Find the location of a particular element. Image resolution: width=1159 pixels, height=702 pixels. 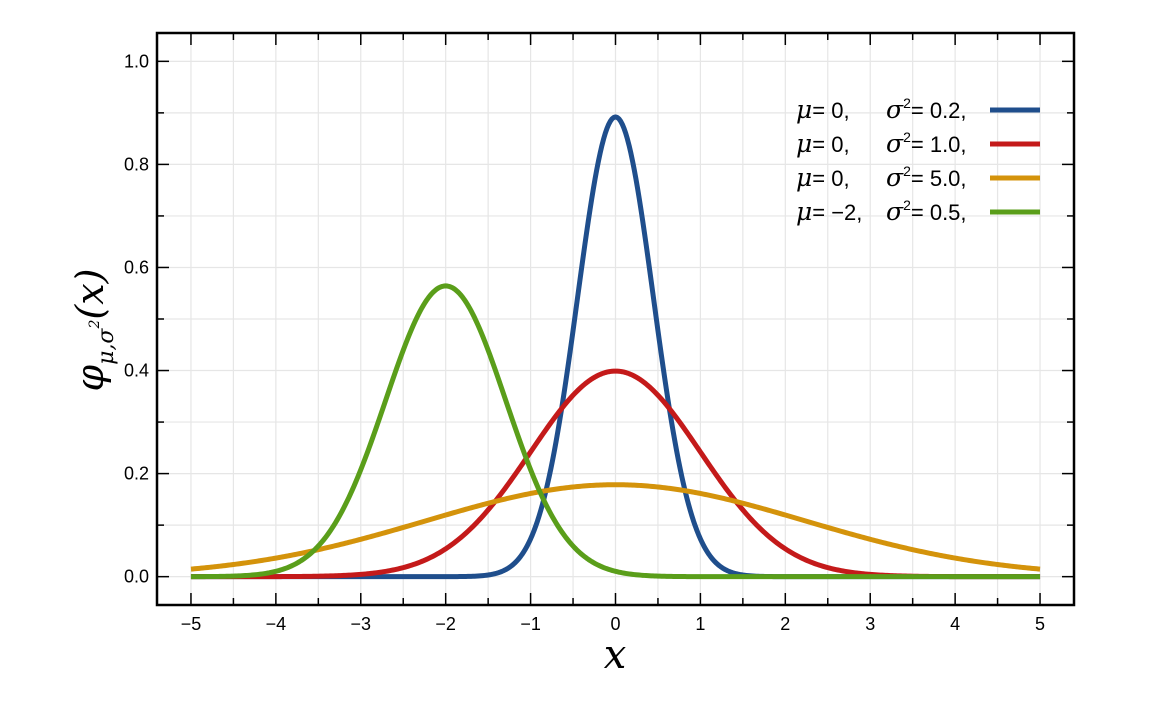

y-axis-label-sub: μ,σ is located at coordinates (106, 346).